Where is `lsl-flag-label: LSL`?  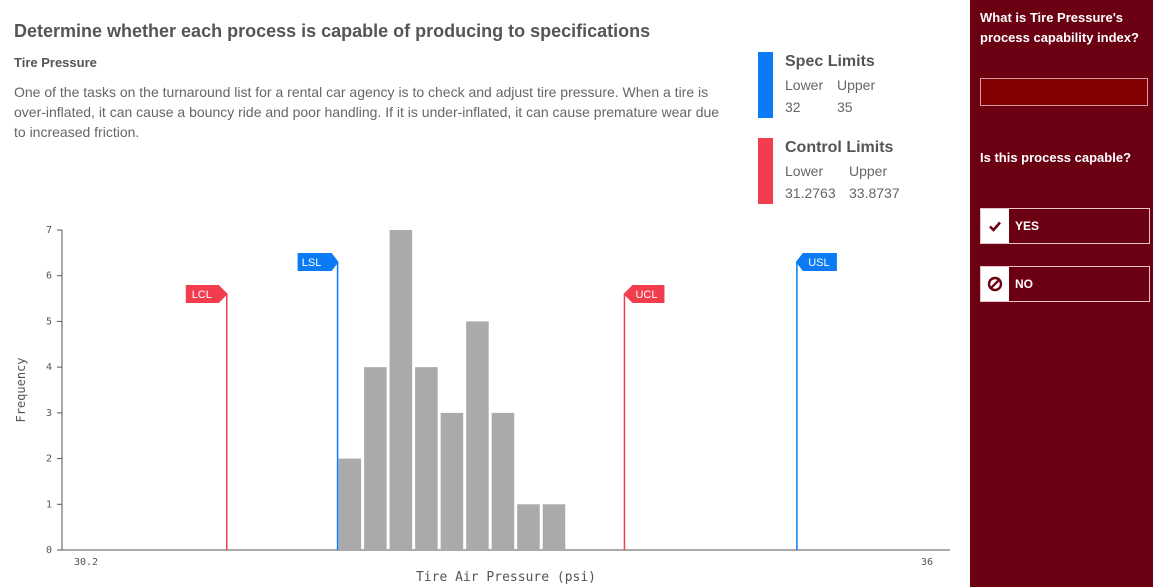
lsl-flag-label: LSL is located at coordinates (312, 263).